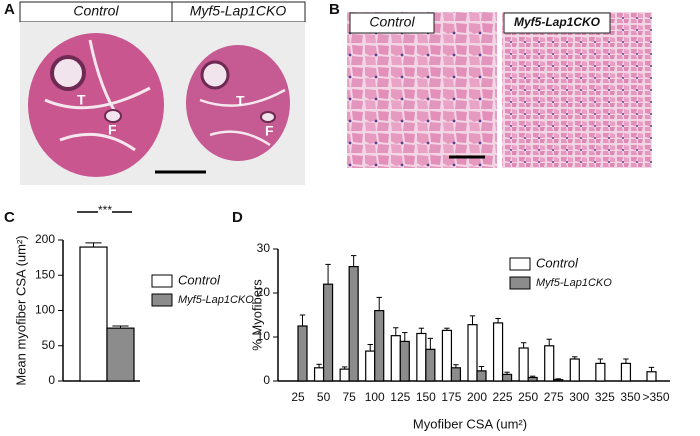 The height and width of the screenshot is (436, 700). Describe the element at coordinates (554, 397) in the screenshot. I see `x-tick-label: 275` at that location.